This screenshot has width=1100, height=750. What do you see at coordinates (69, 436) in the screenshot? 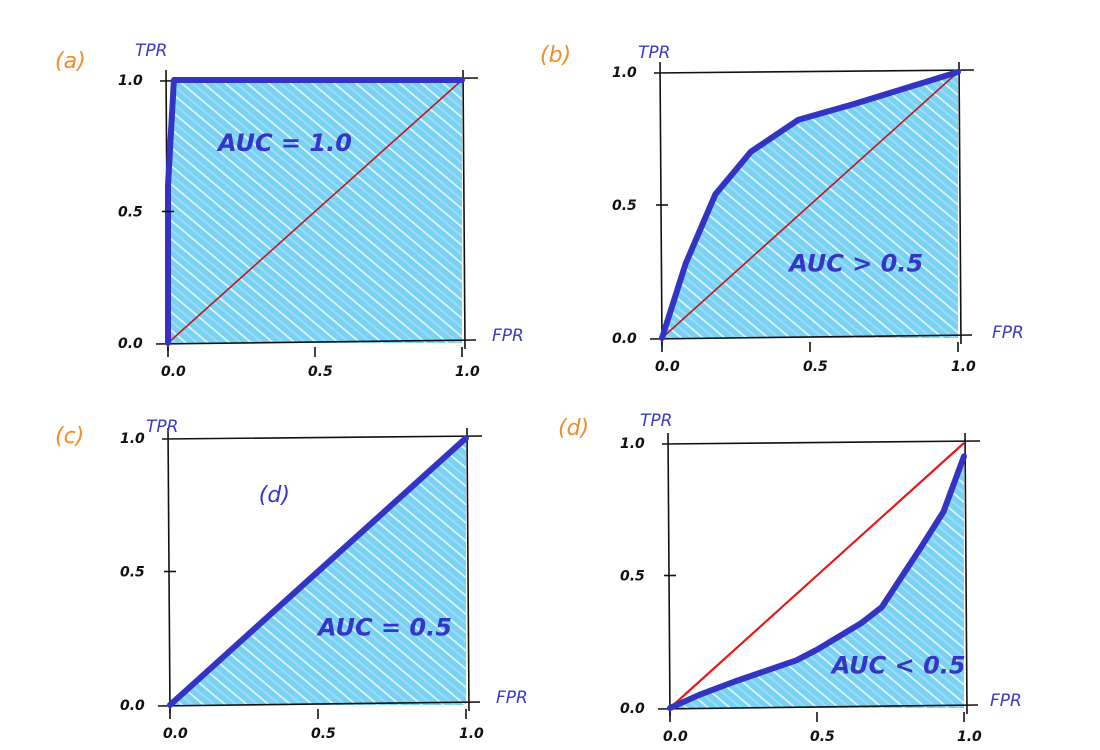
I see `panel-label: (c)` at bounding box center [69, 436].